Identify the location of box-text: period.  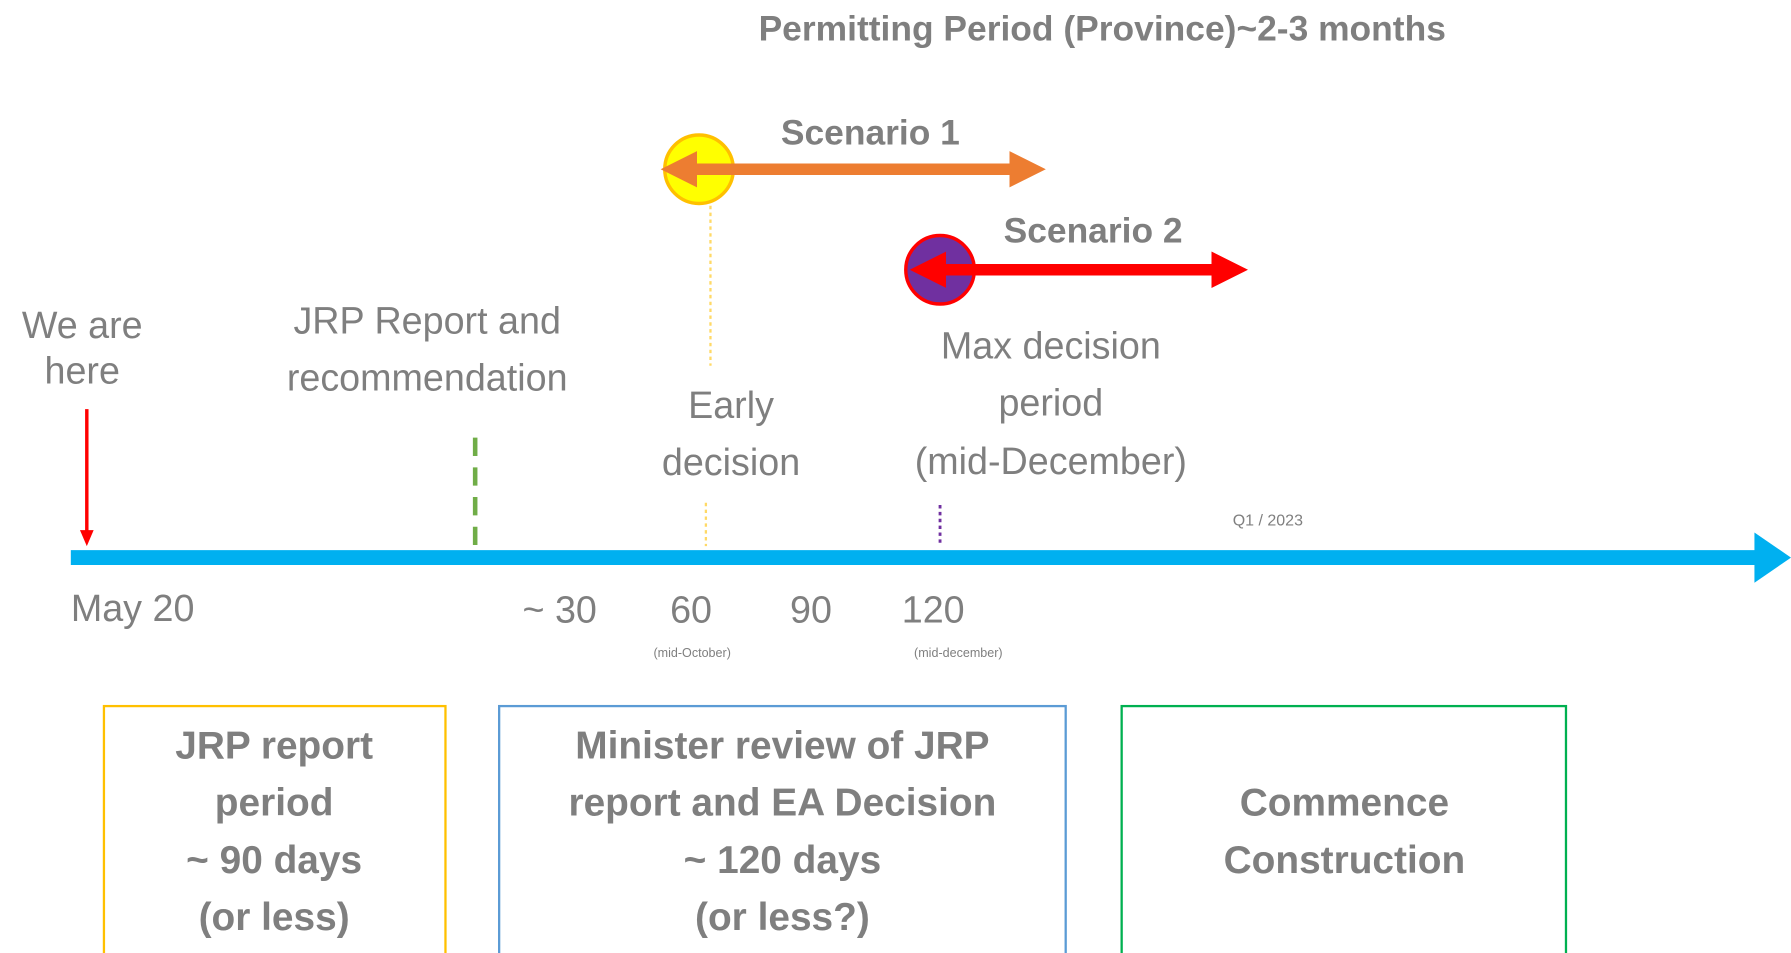
(274, 803).